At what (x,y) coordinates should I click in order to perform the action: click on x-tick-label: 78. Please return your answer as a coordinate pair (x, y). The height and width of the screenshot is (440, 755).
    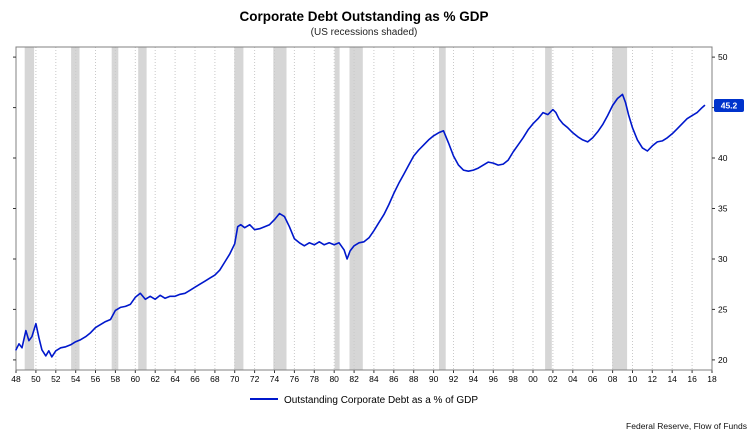
    Looking at the image, I should click on (315, 379).